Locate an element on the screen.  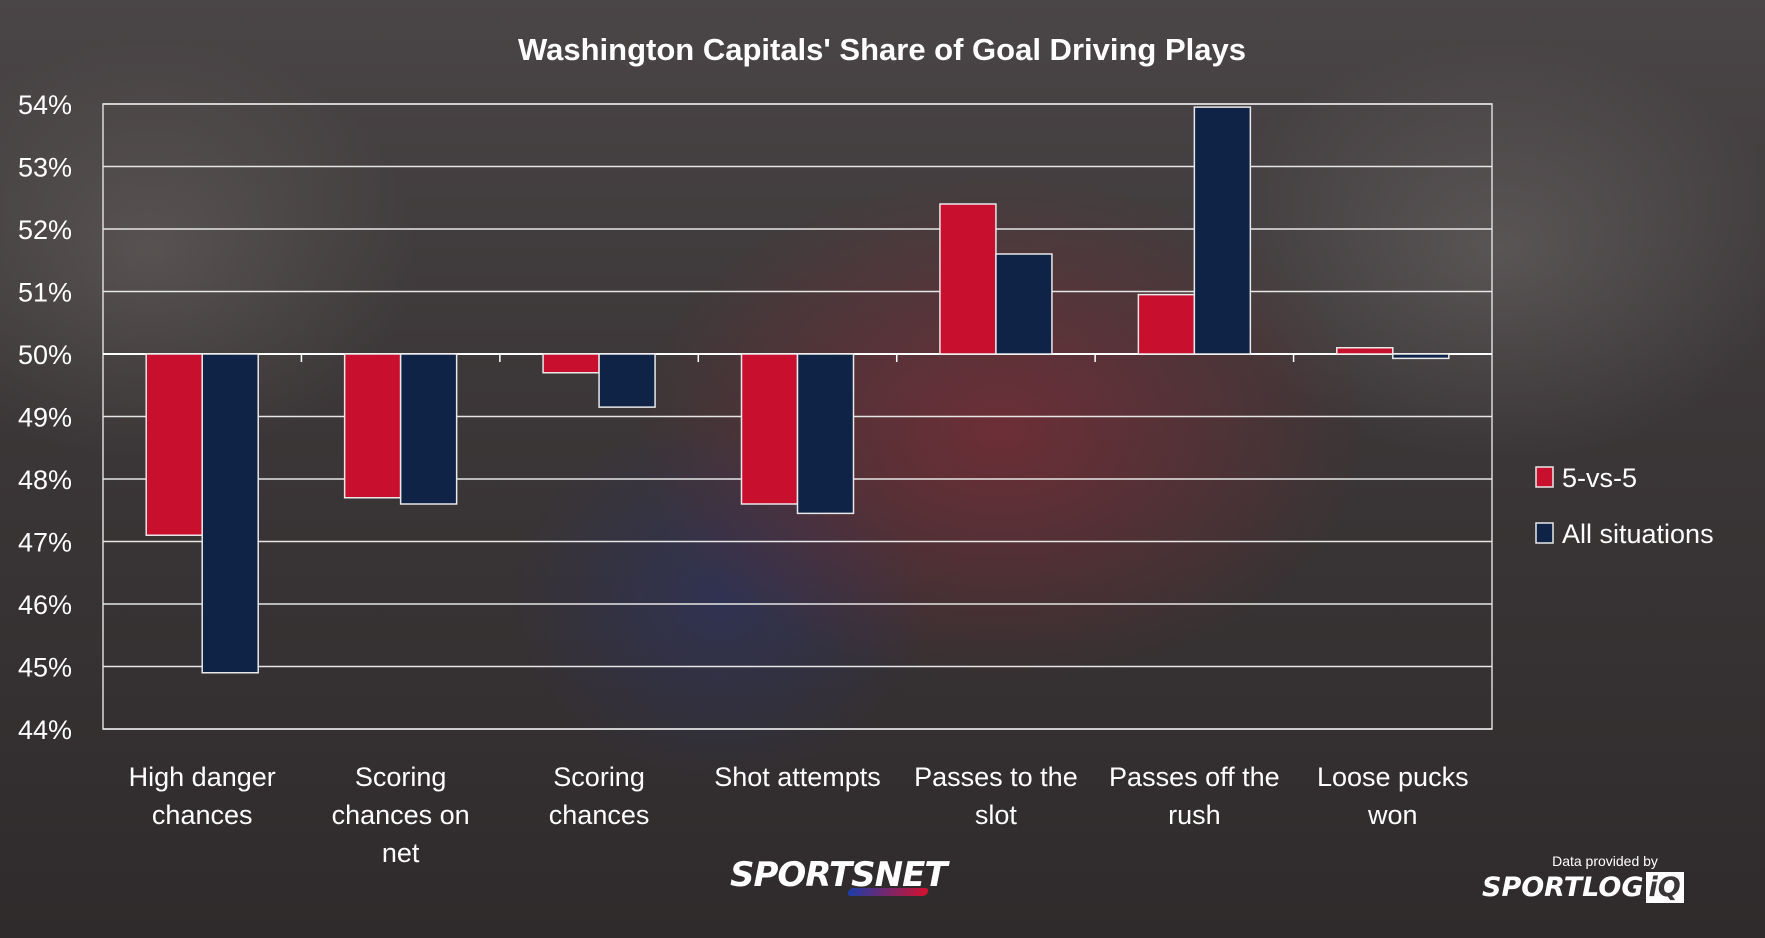
y-tick-label: 44% is located at coordinates (45, 730).